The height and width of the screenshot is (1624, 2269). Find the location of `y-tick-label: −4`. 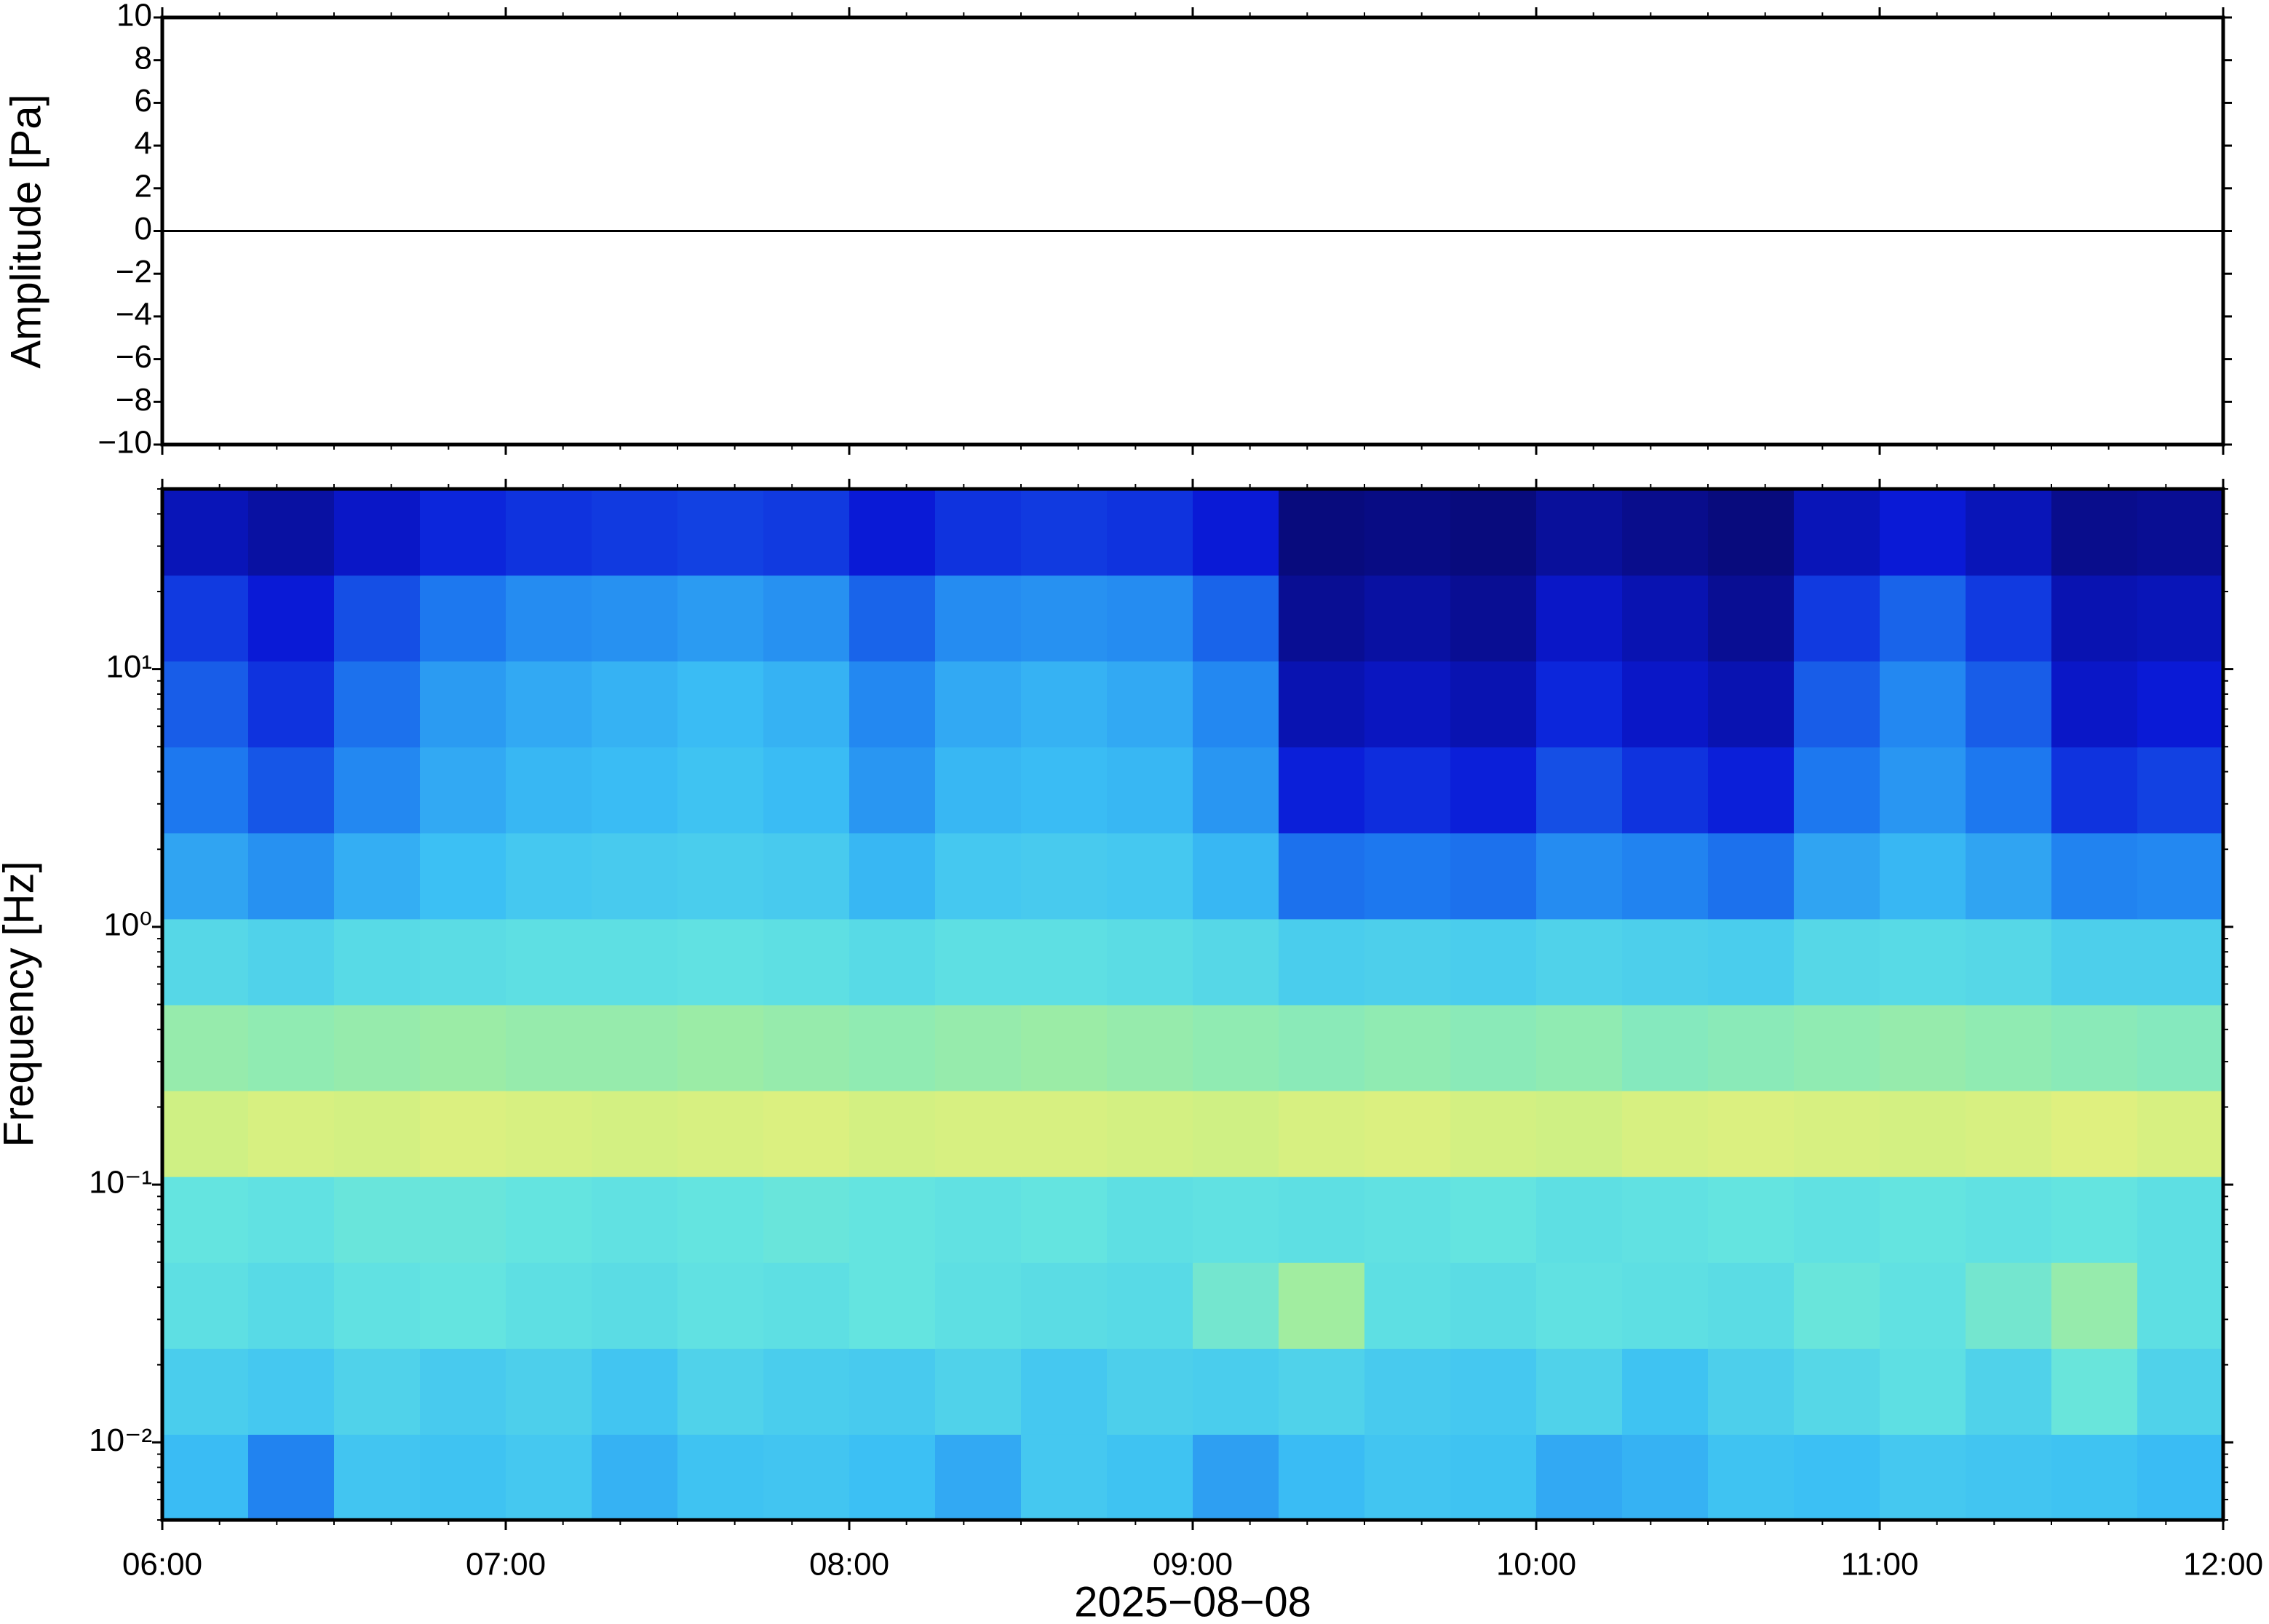

y-tick-label: −4 is located at coordinates (134, 315).